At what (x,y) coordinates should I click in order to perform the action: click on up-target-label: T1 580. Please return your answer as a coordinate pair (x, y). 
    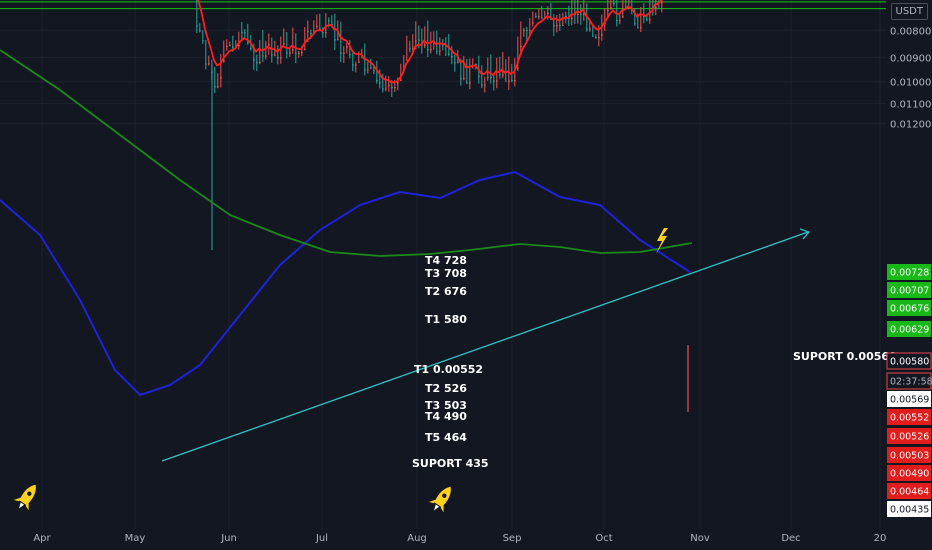
    Looking at the image, I should click on (446, 319).